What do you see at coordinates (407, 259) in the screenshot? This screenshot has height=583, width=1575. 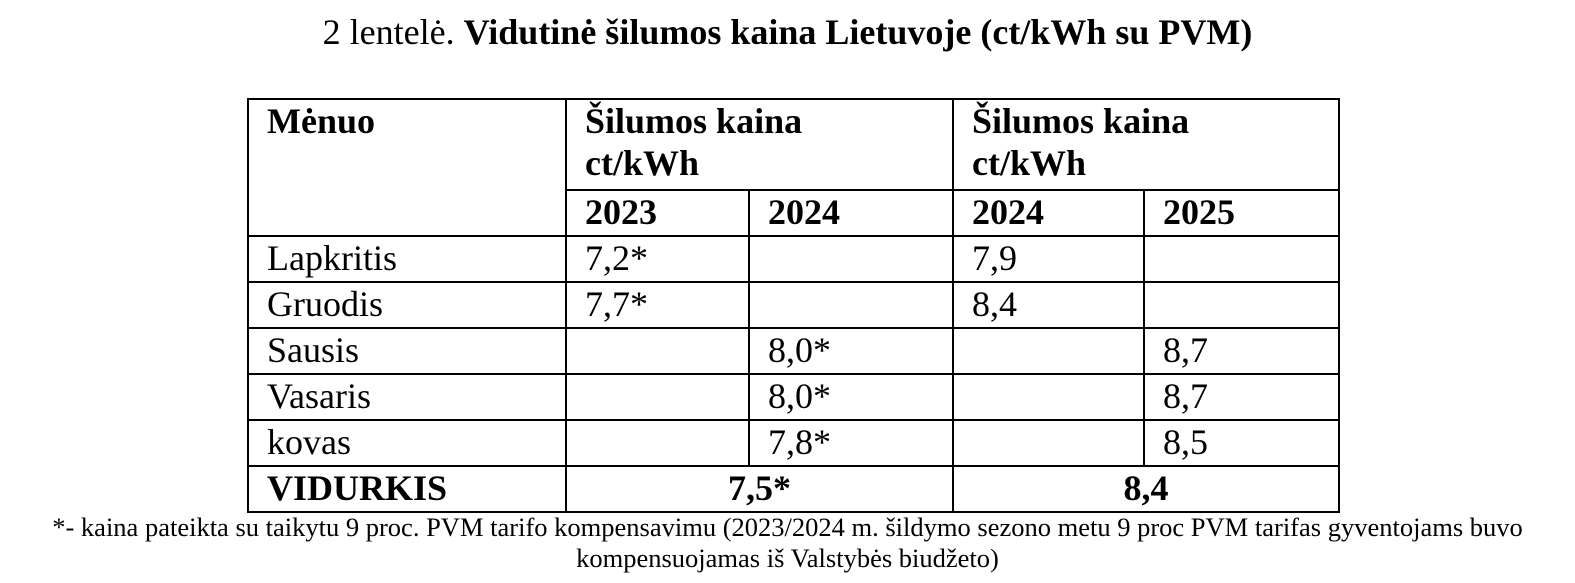 I see `month-cell: Lapkritis` at bounding box center [407, 259].